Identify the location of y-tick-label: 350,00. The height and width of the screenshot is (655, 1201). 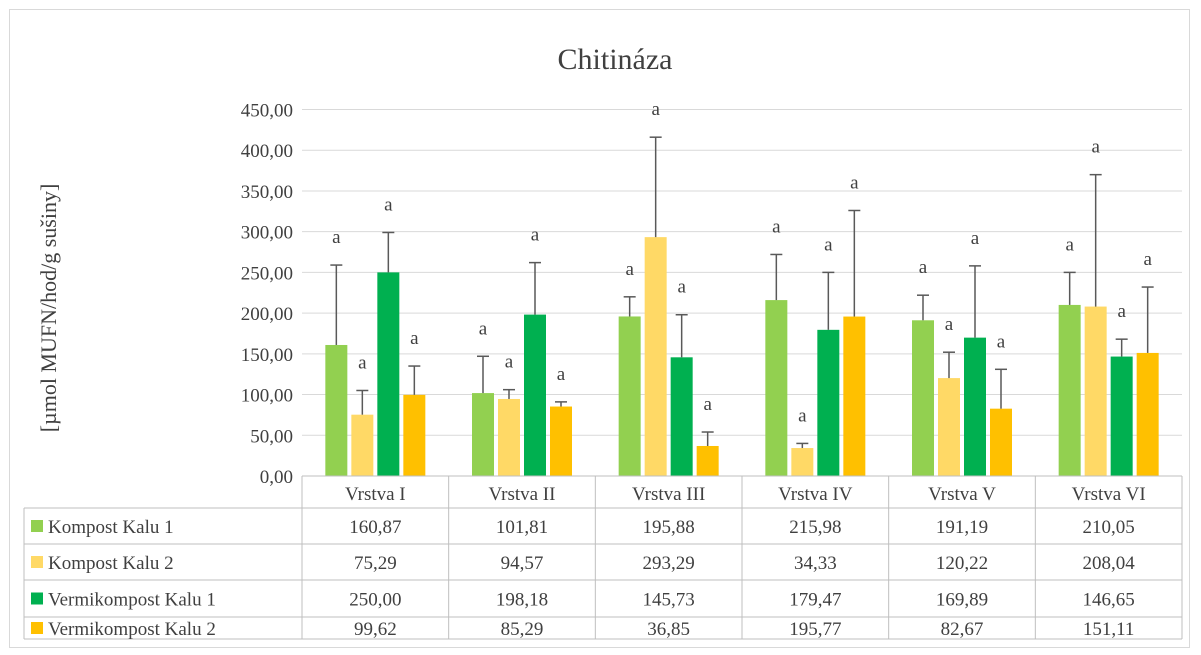
(267, 192).